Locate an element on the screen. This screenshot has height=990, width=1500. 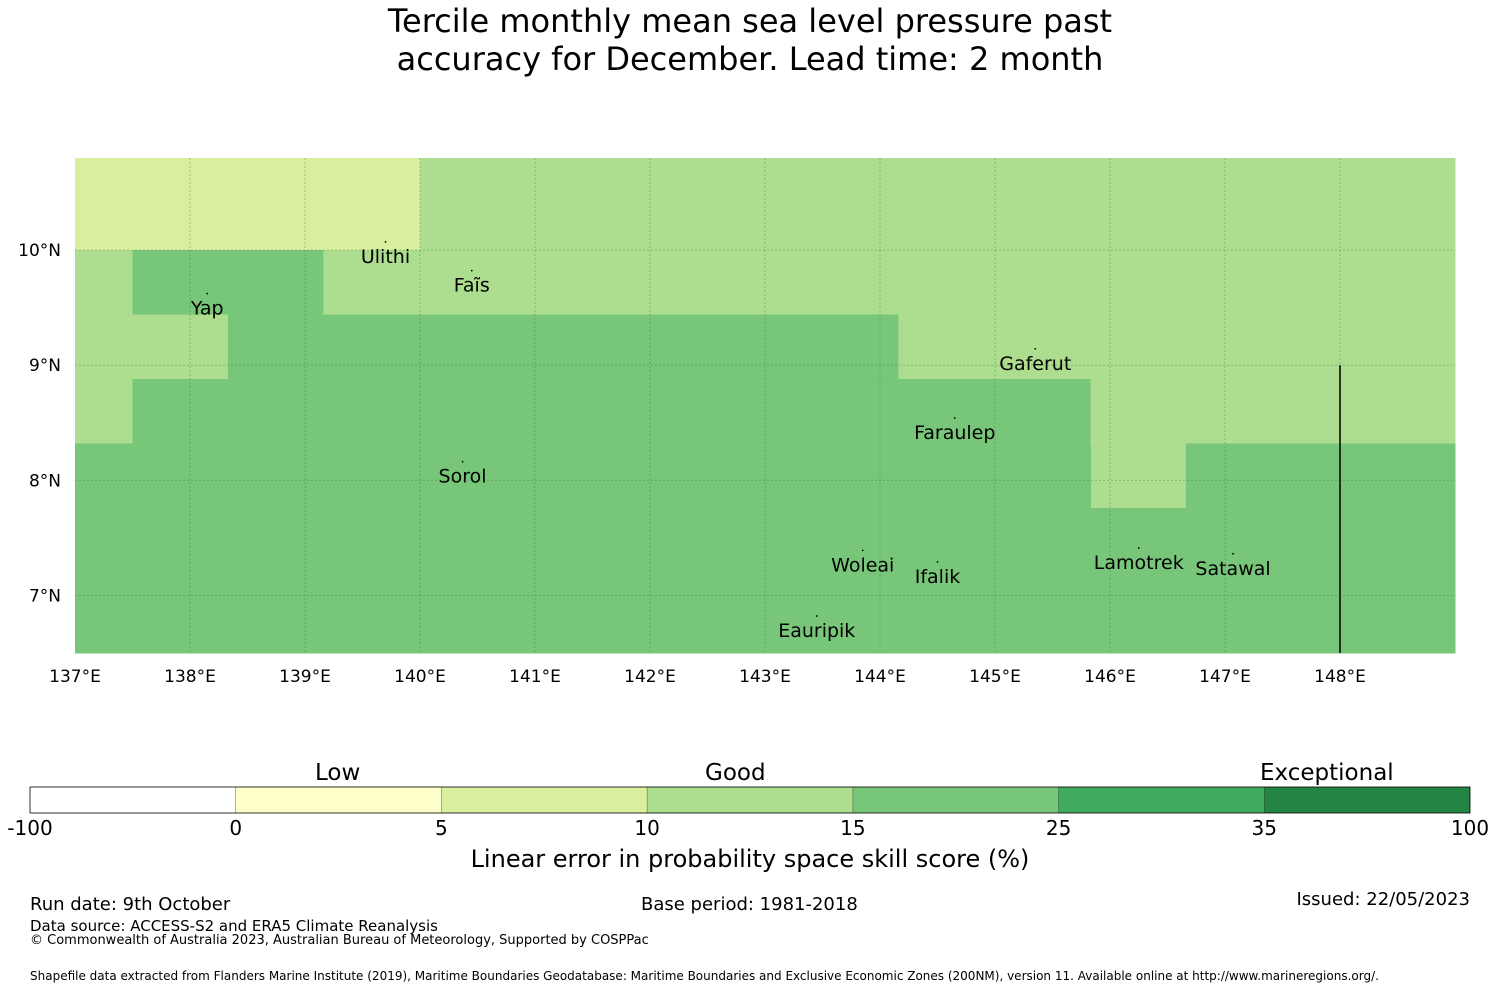
issued-date: Issued: 22/05/2023 is located at coordinates (1383, 899).